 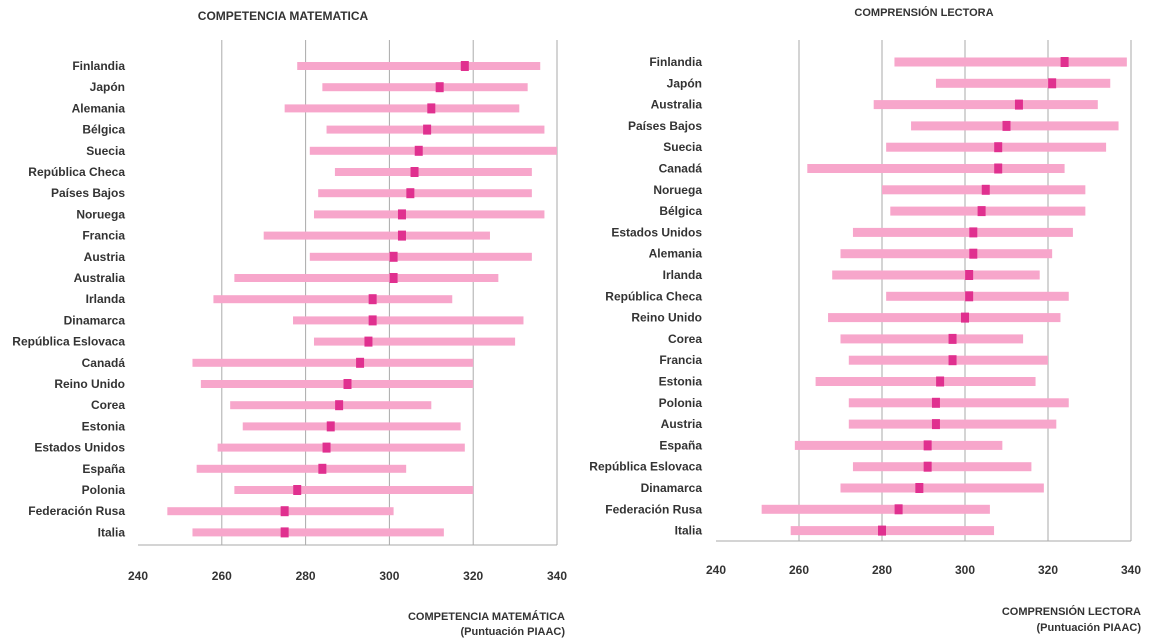 What do you see at coordinates (103, 469) in the screenshot?
I see `chart-1-category-label: España` at bounding box center [103, 469].